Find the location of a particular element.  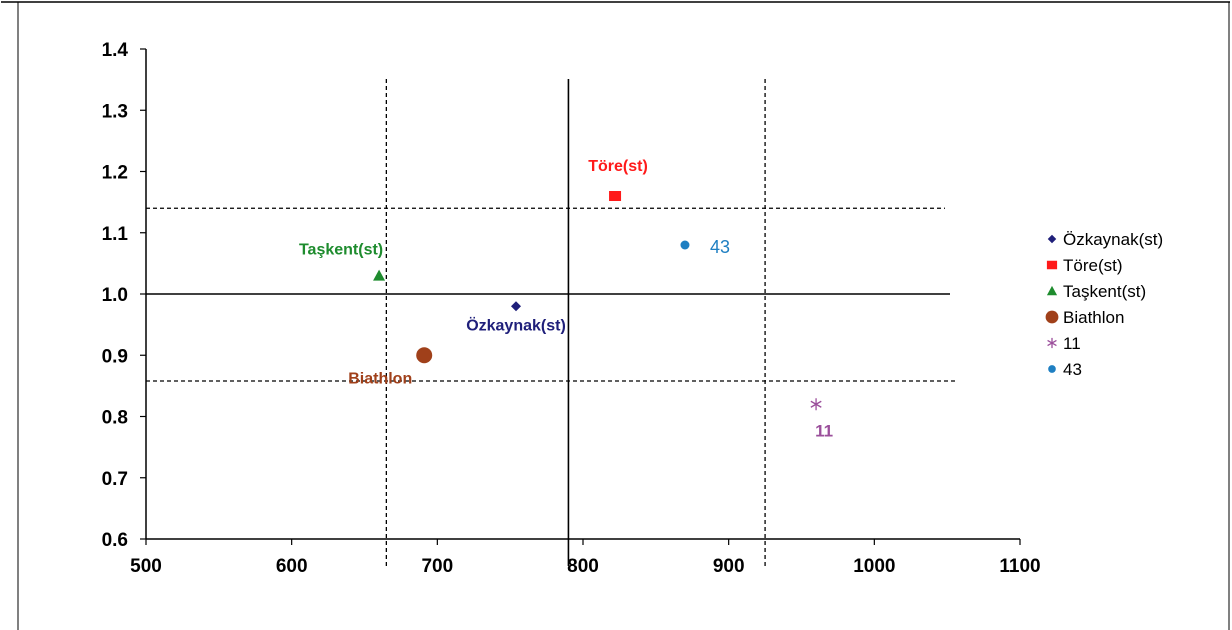

y-tick-label: 0.8 is located at coordinates (115, 418).